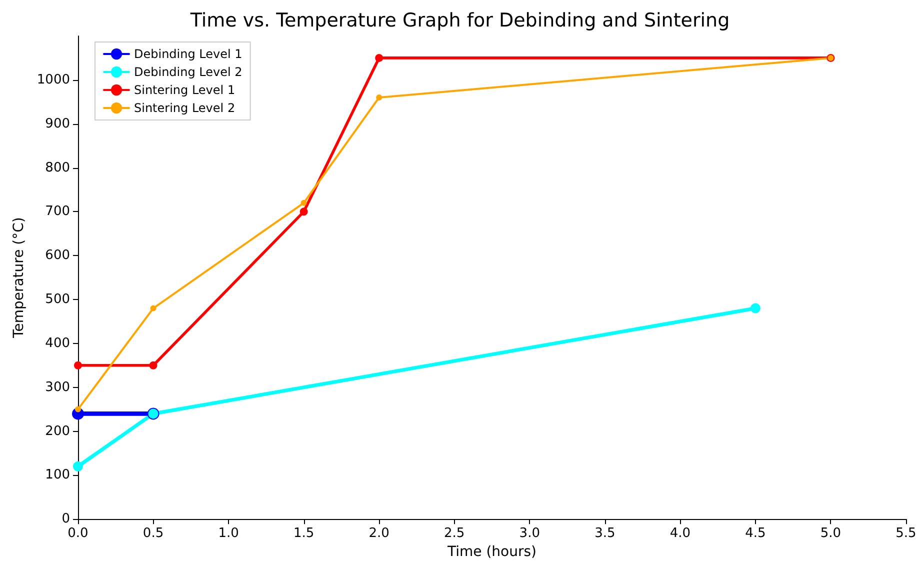 This screenshot has width=920, height=564. What do you see at coordinates (529, 534) in the screenshot?
I see `x-tick-label: 3.0` at bounding box center [529, 534].